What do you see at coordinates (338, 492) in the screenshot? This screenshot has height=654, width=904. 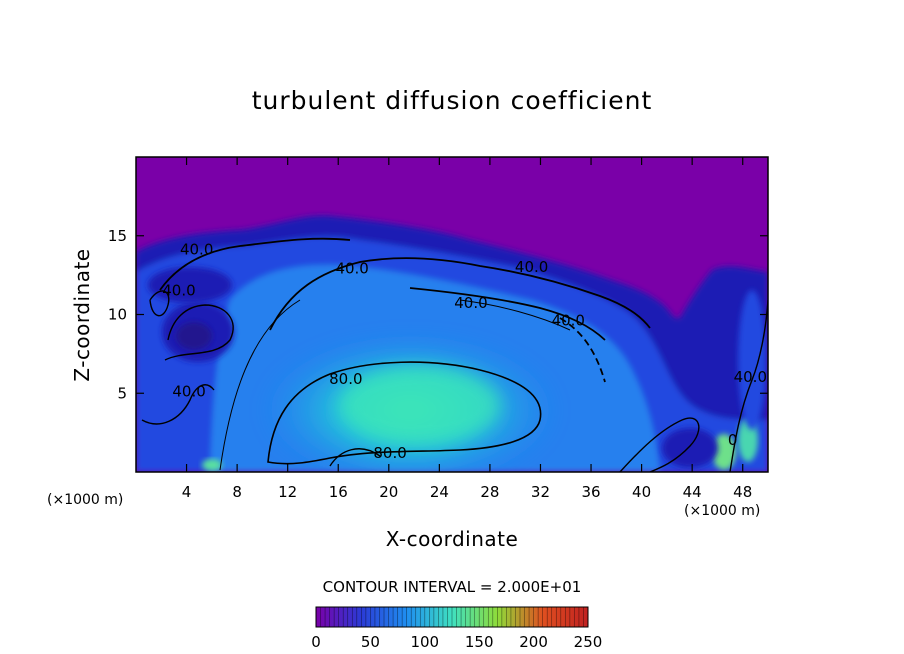 I see `x-tick-label: 16` at bounding box center [338, 492].